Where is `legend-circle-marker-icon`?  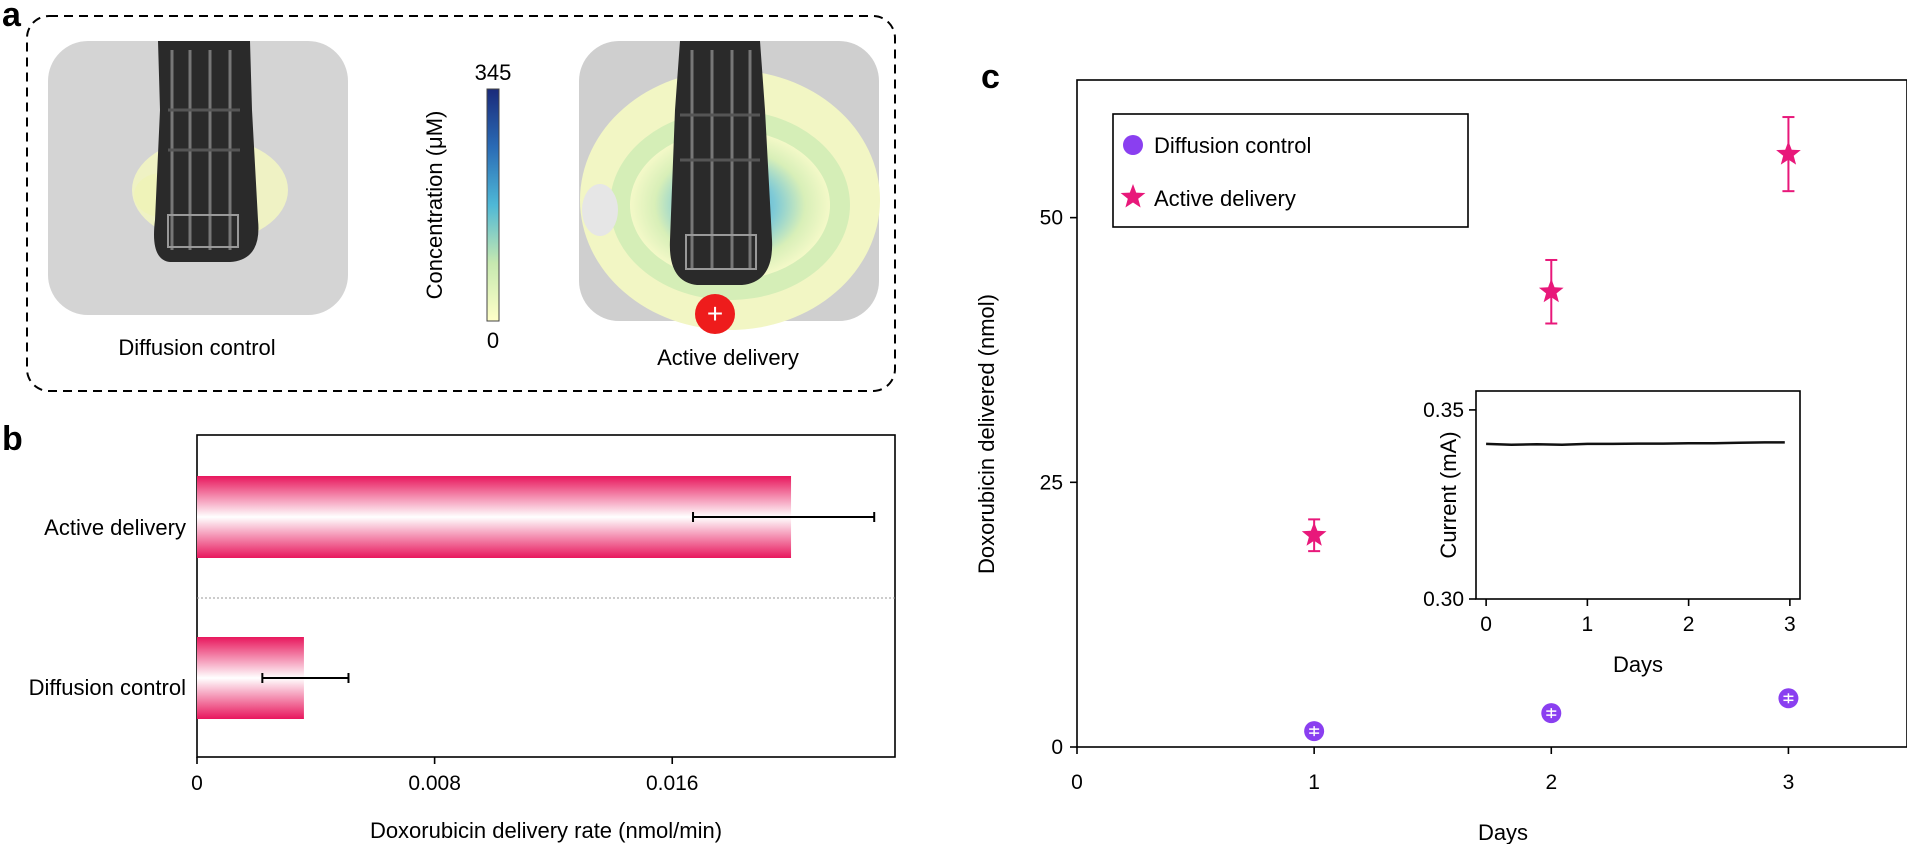
legend-circle-marker-icon is located at coordinates (1133, 145).